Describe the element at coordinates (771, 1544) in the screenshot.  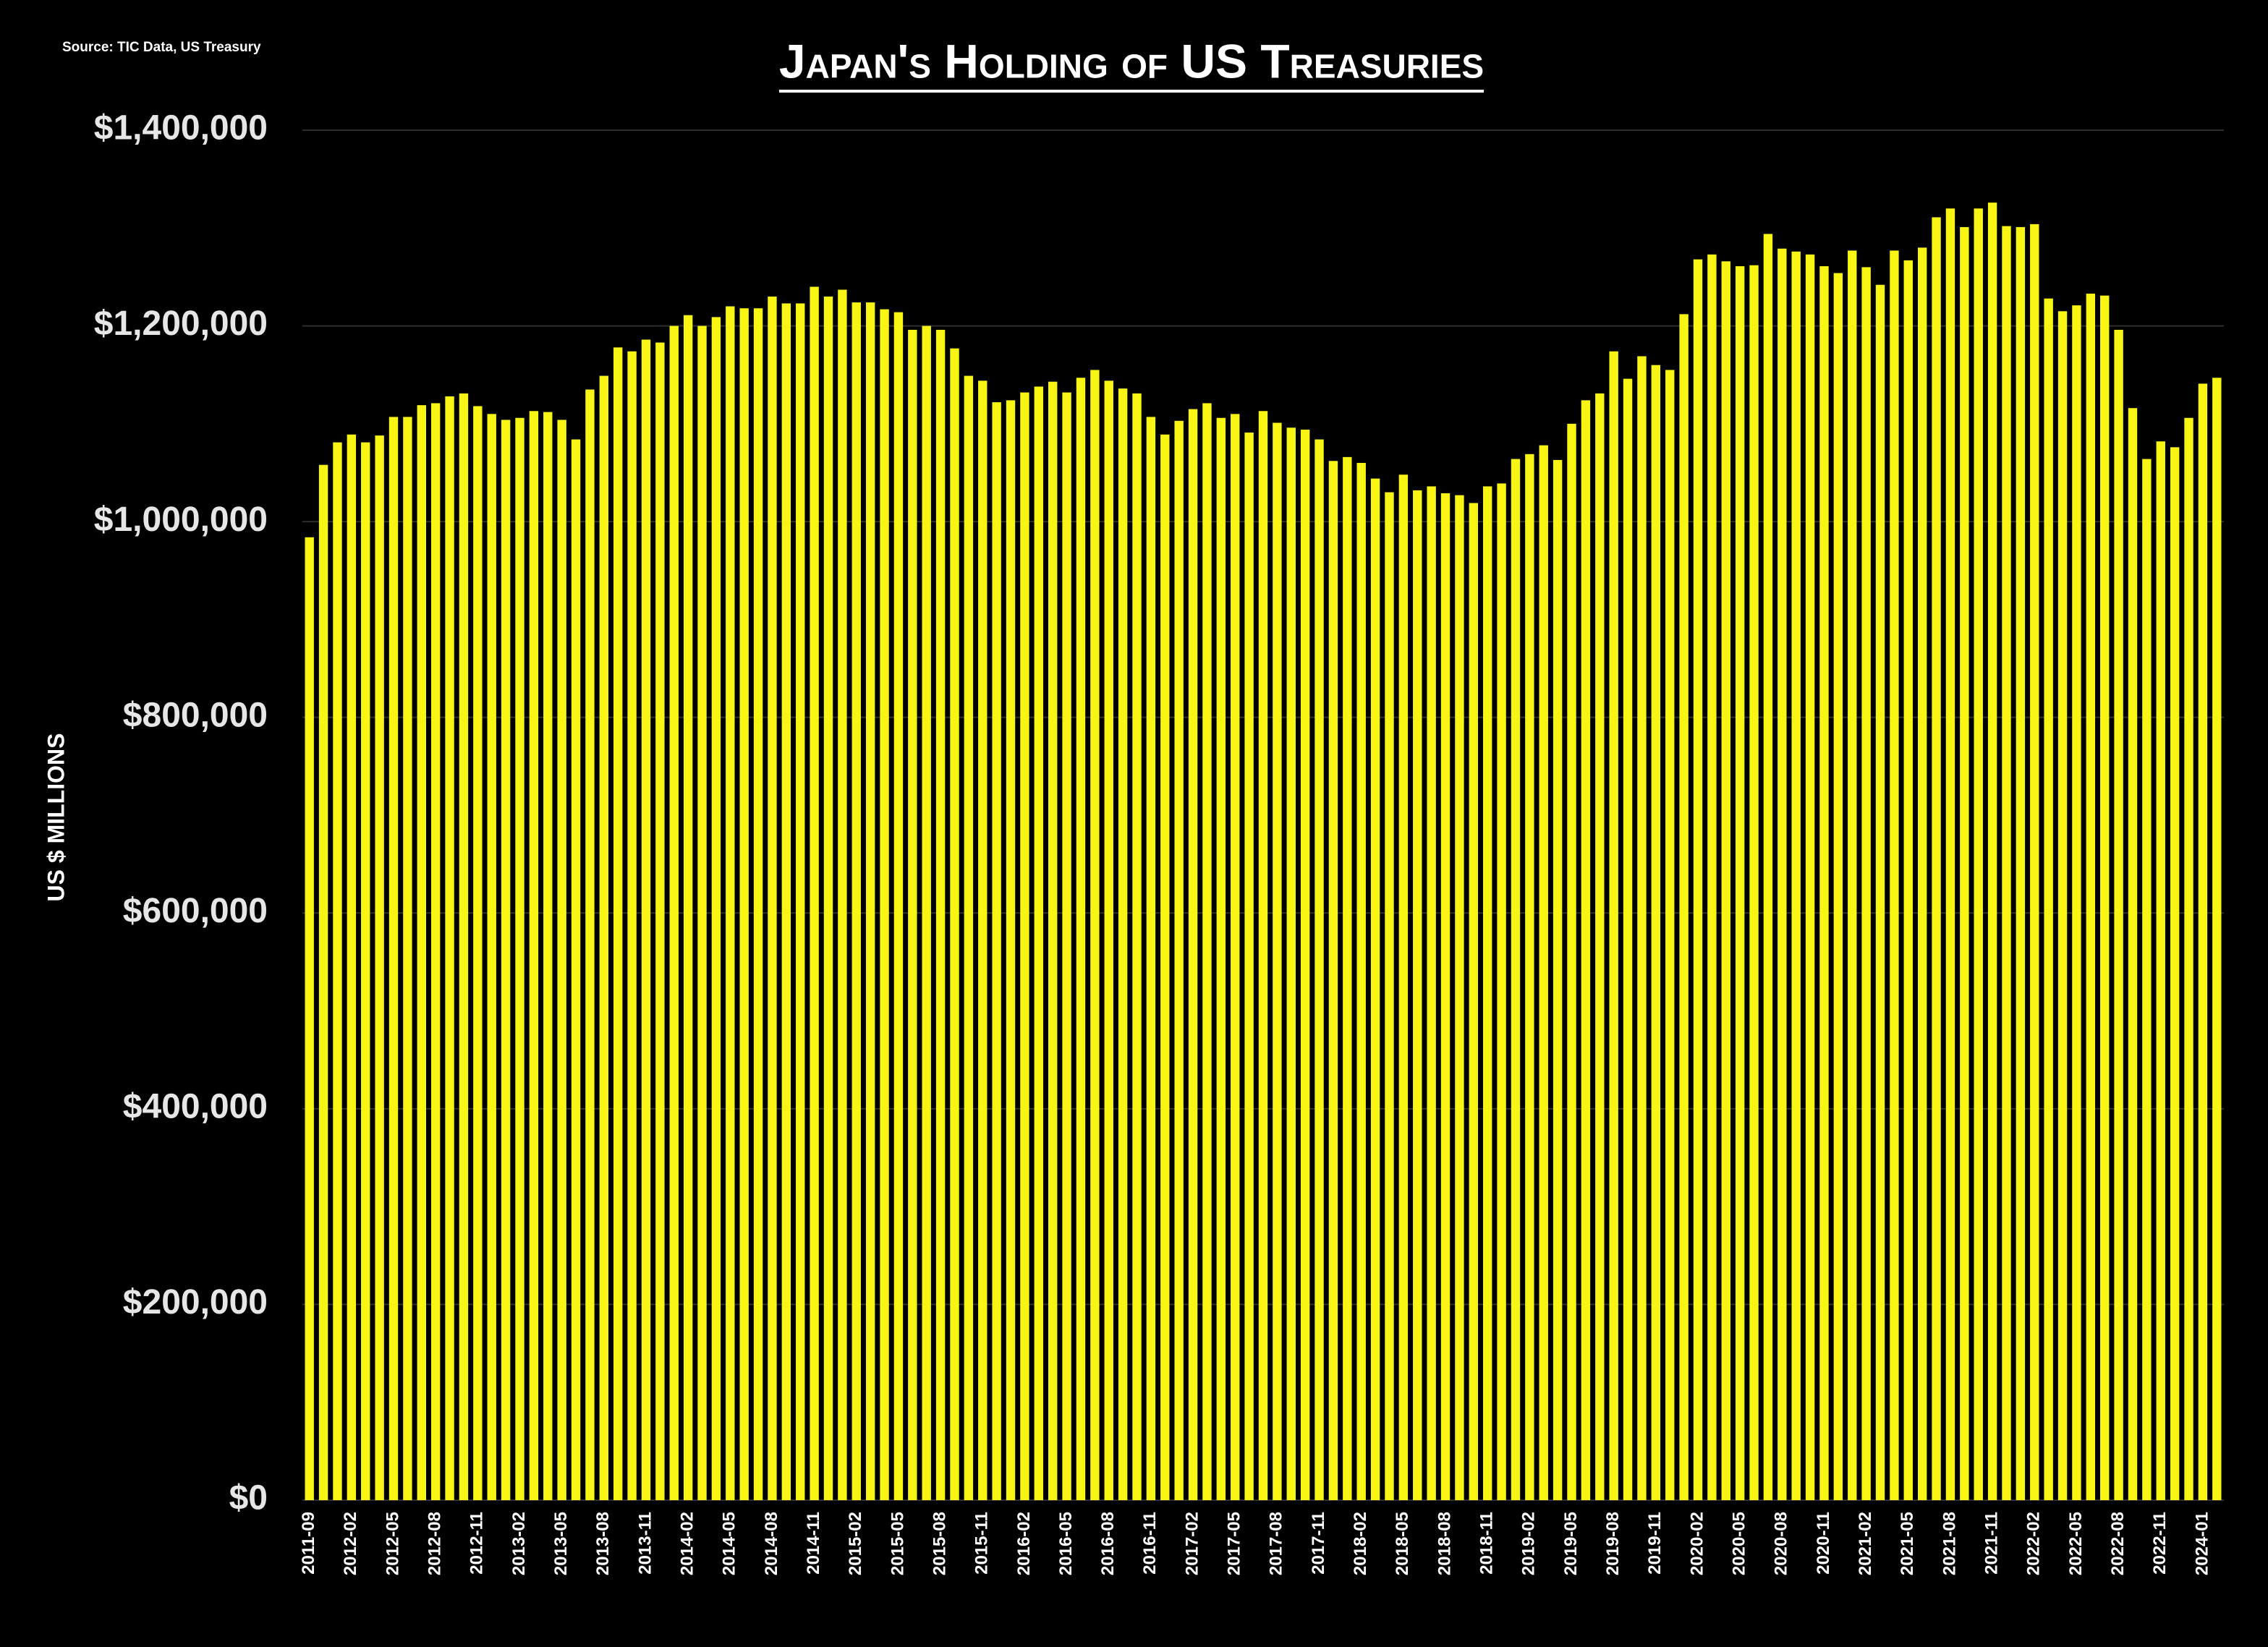
I see `x-tick-label: 2014-08` at that location.